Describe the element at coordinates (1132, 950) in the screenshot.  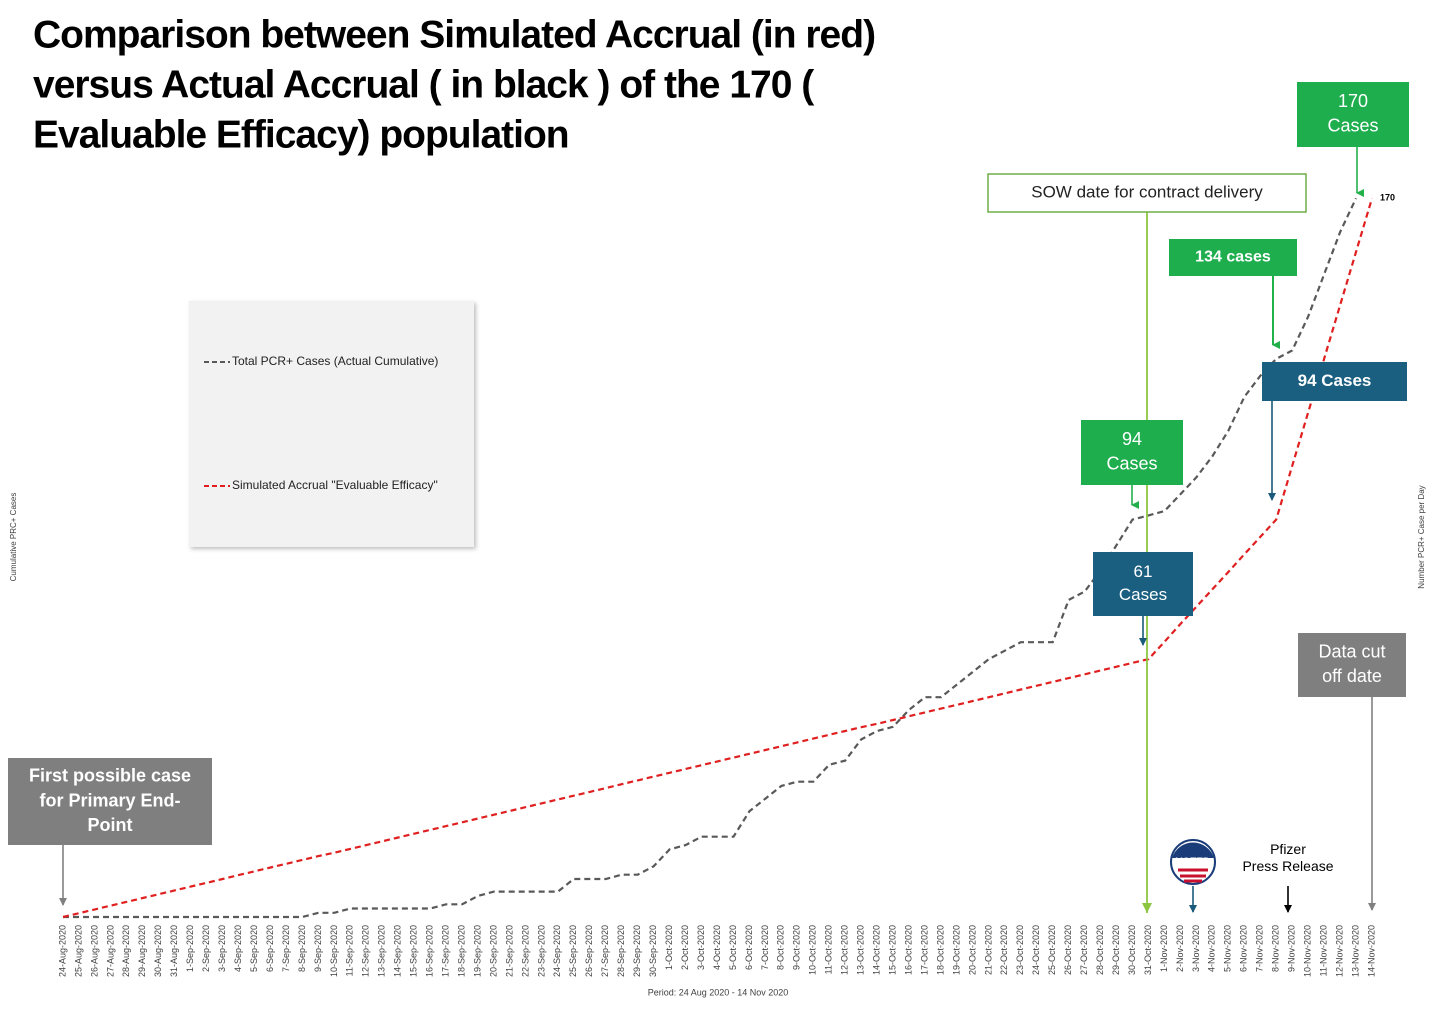
I see `x-tick-label: 30-Oct-2020` at that location.